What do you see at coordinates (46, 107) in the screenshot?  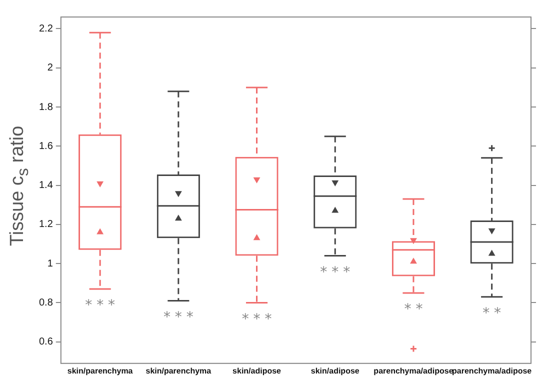 I see `y-tick-label: 1.8` at bounding box center [46, 107].